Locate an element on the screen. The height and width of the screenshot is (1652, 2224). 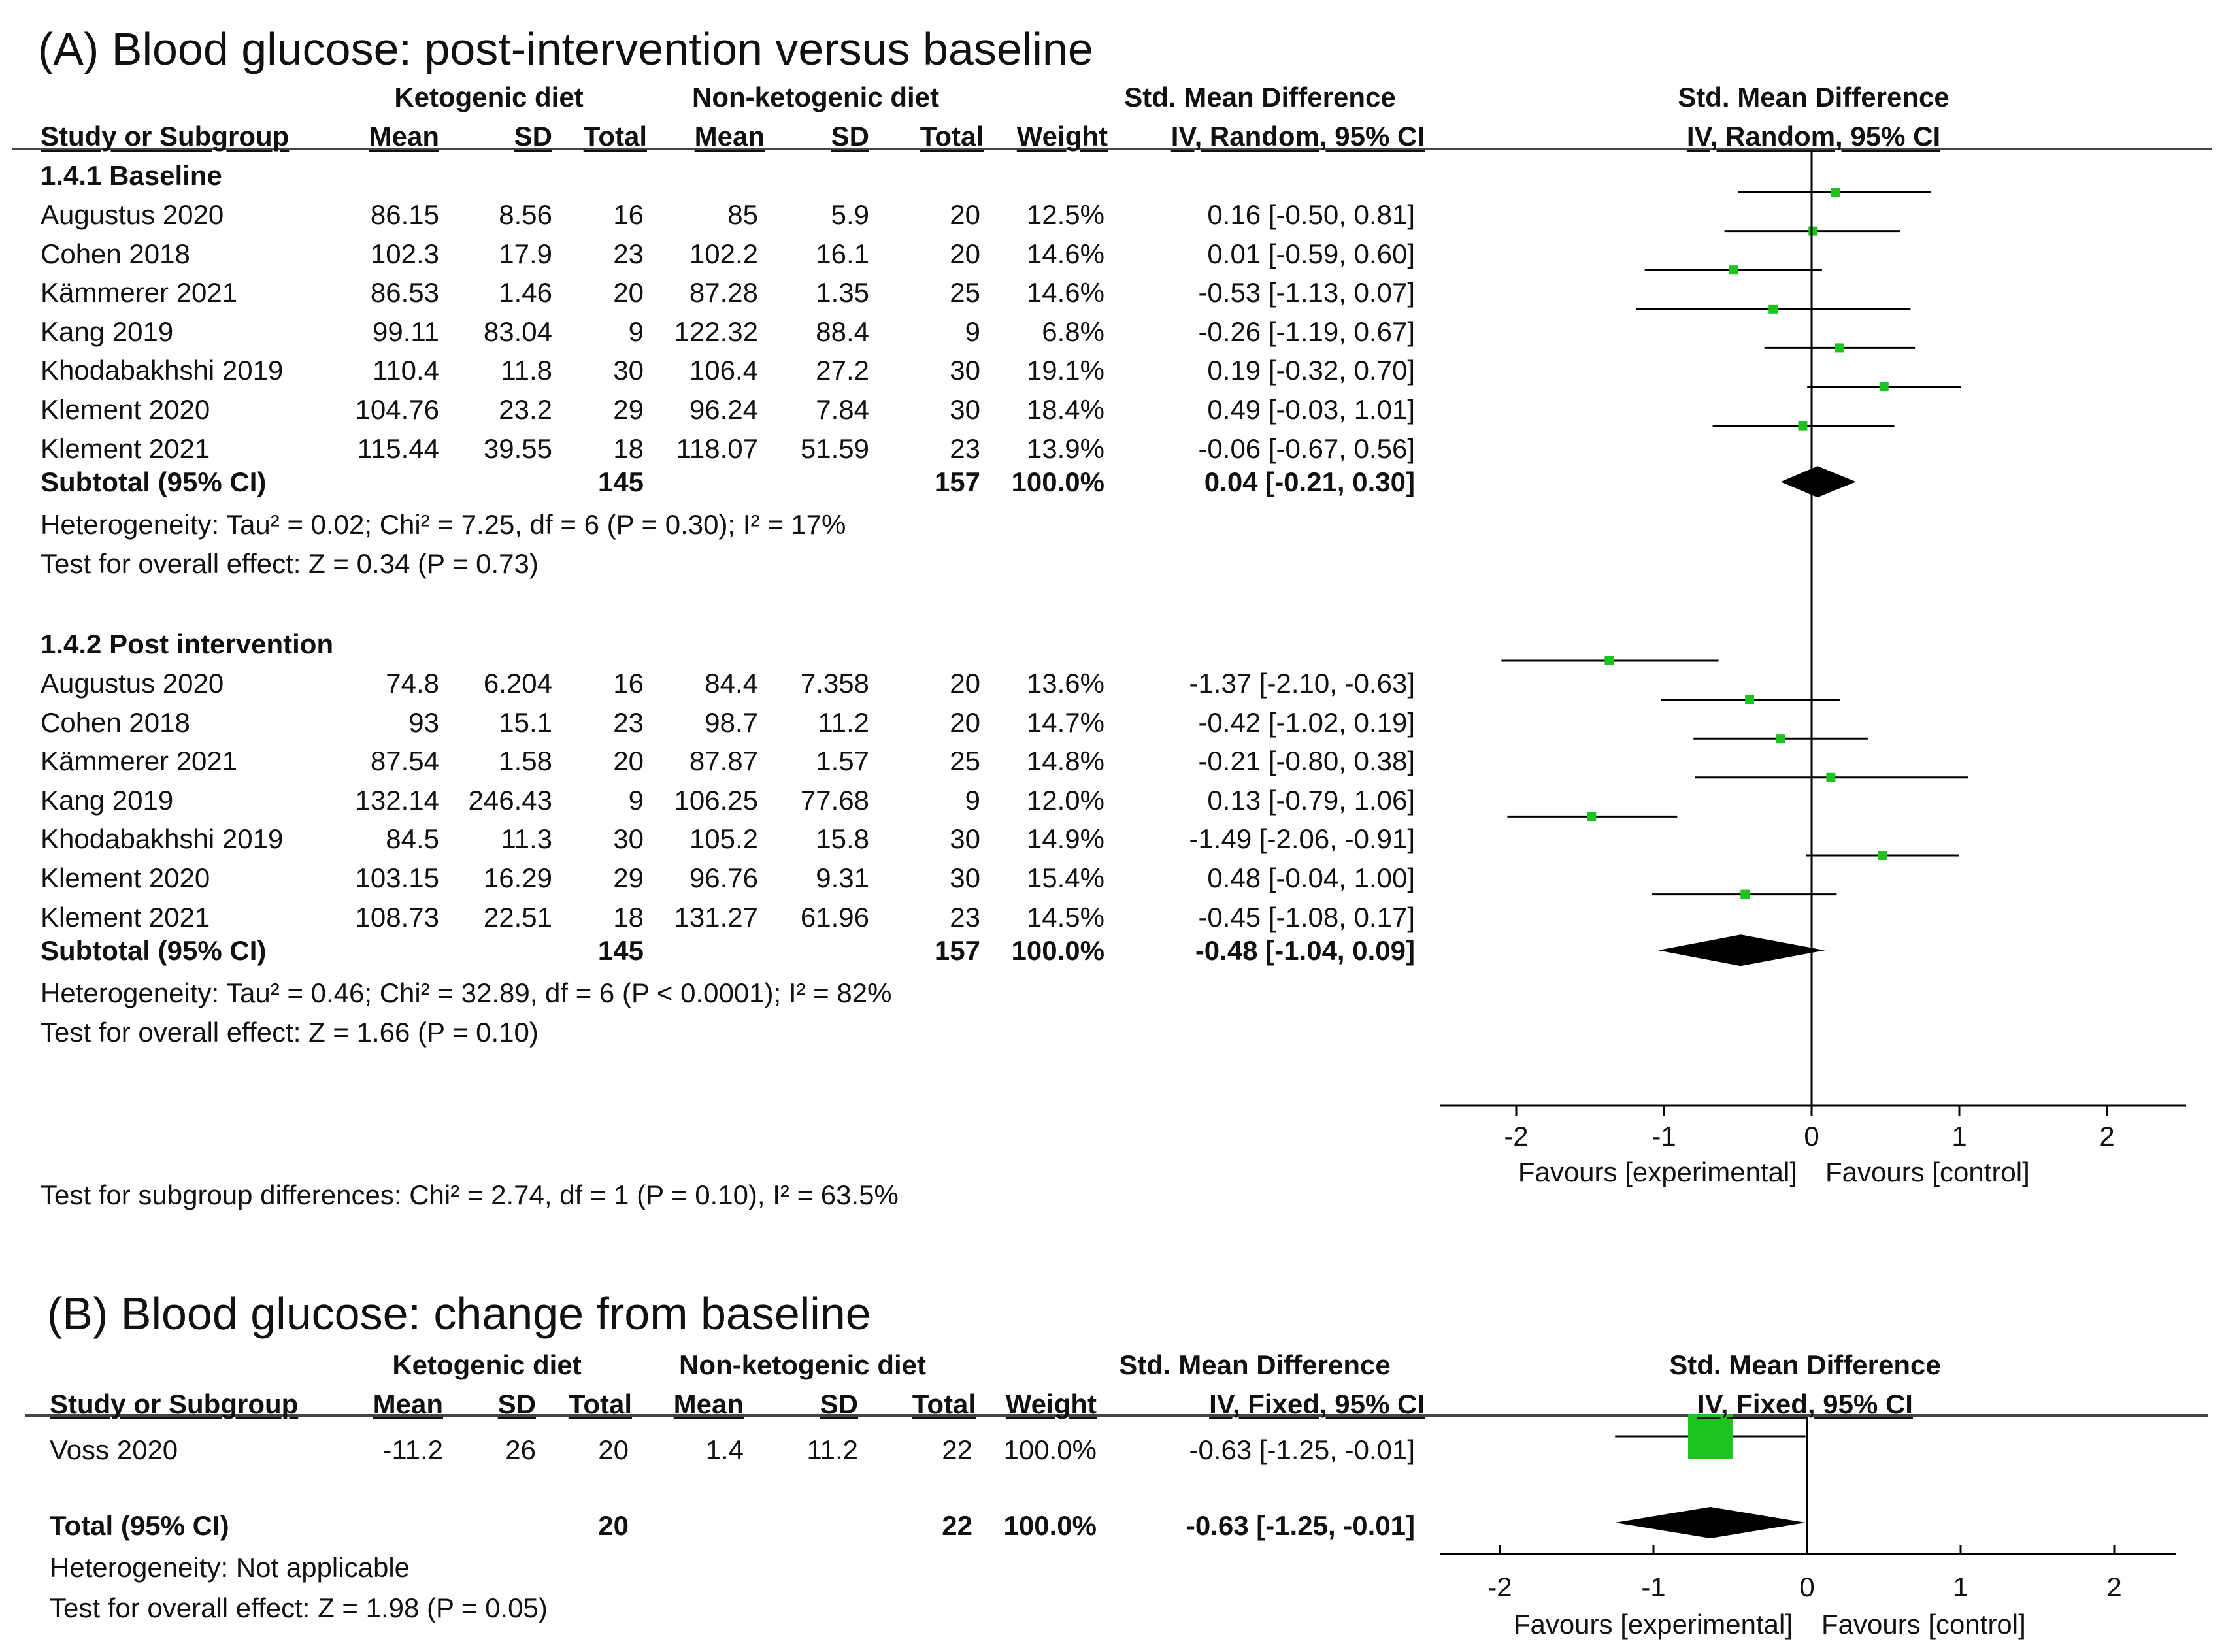
cell-mean1: 110.4 is located at coordinates (406, 371).